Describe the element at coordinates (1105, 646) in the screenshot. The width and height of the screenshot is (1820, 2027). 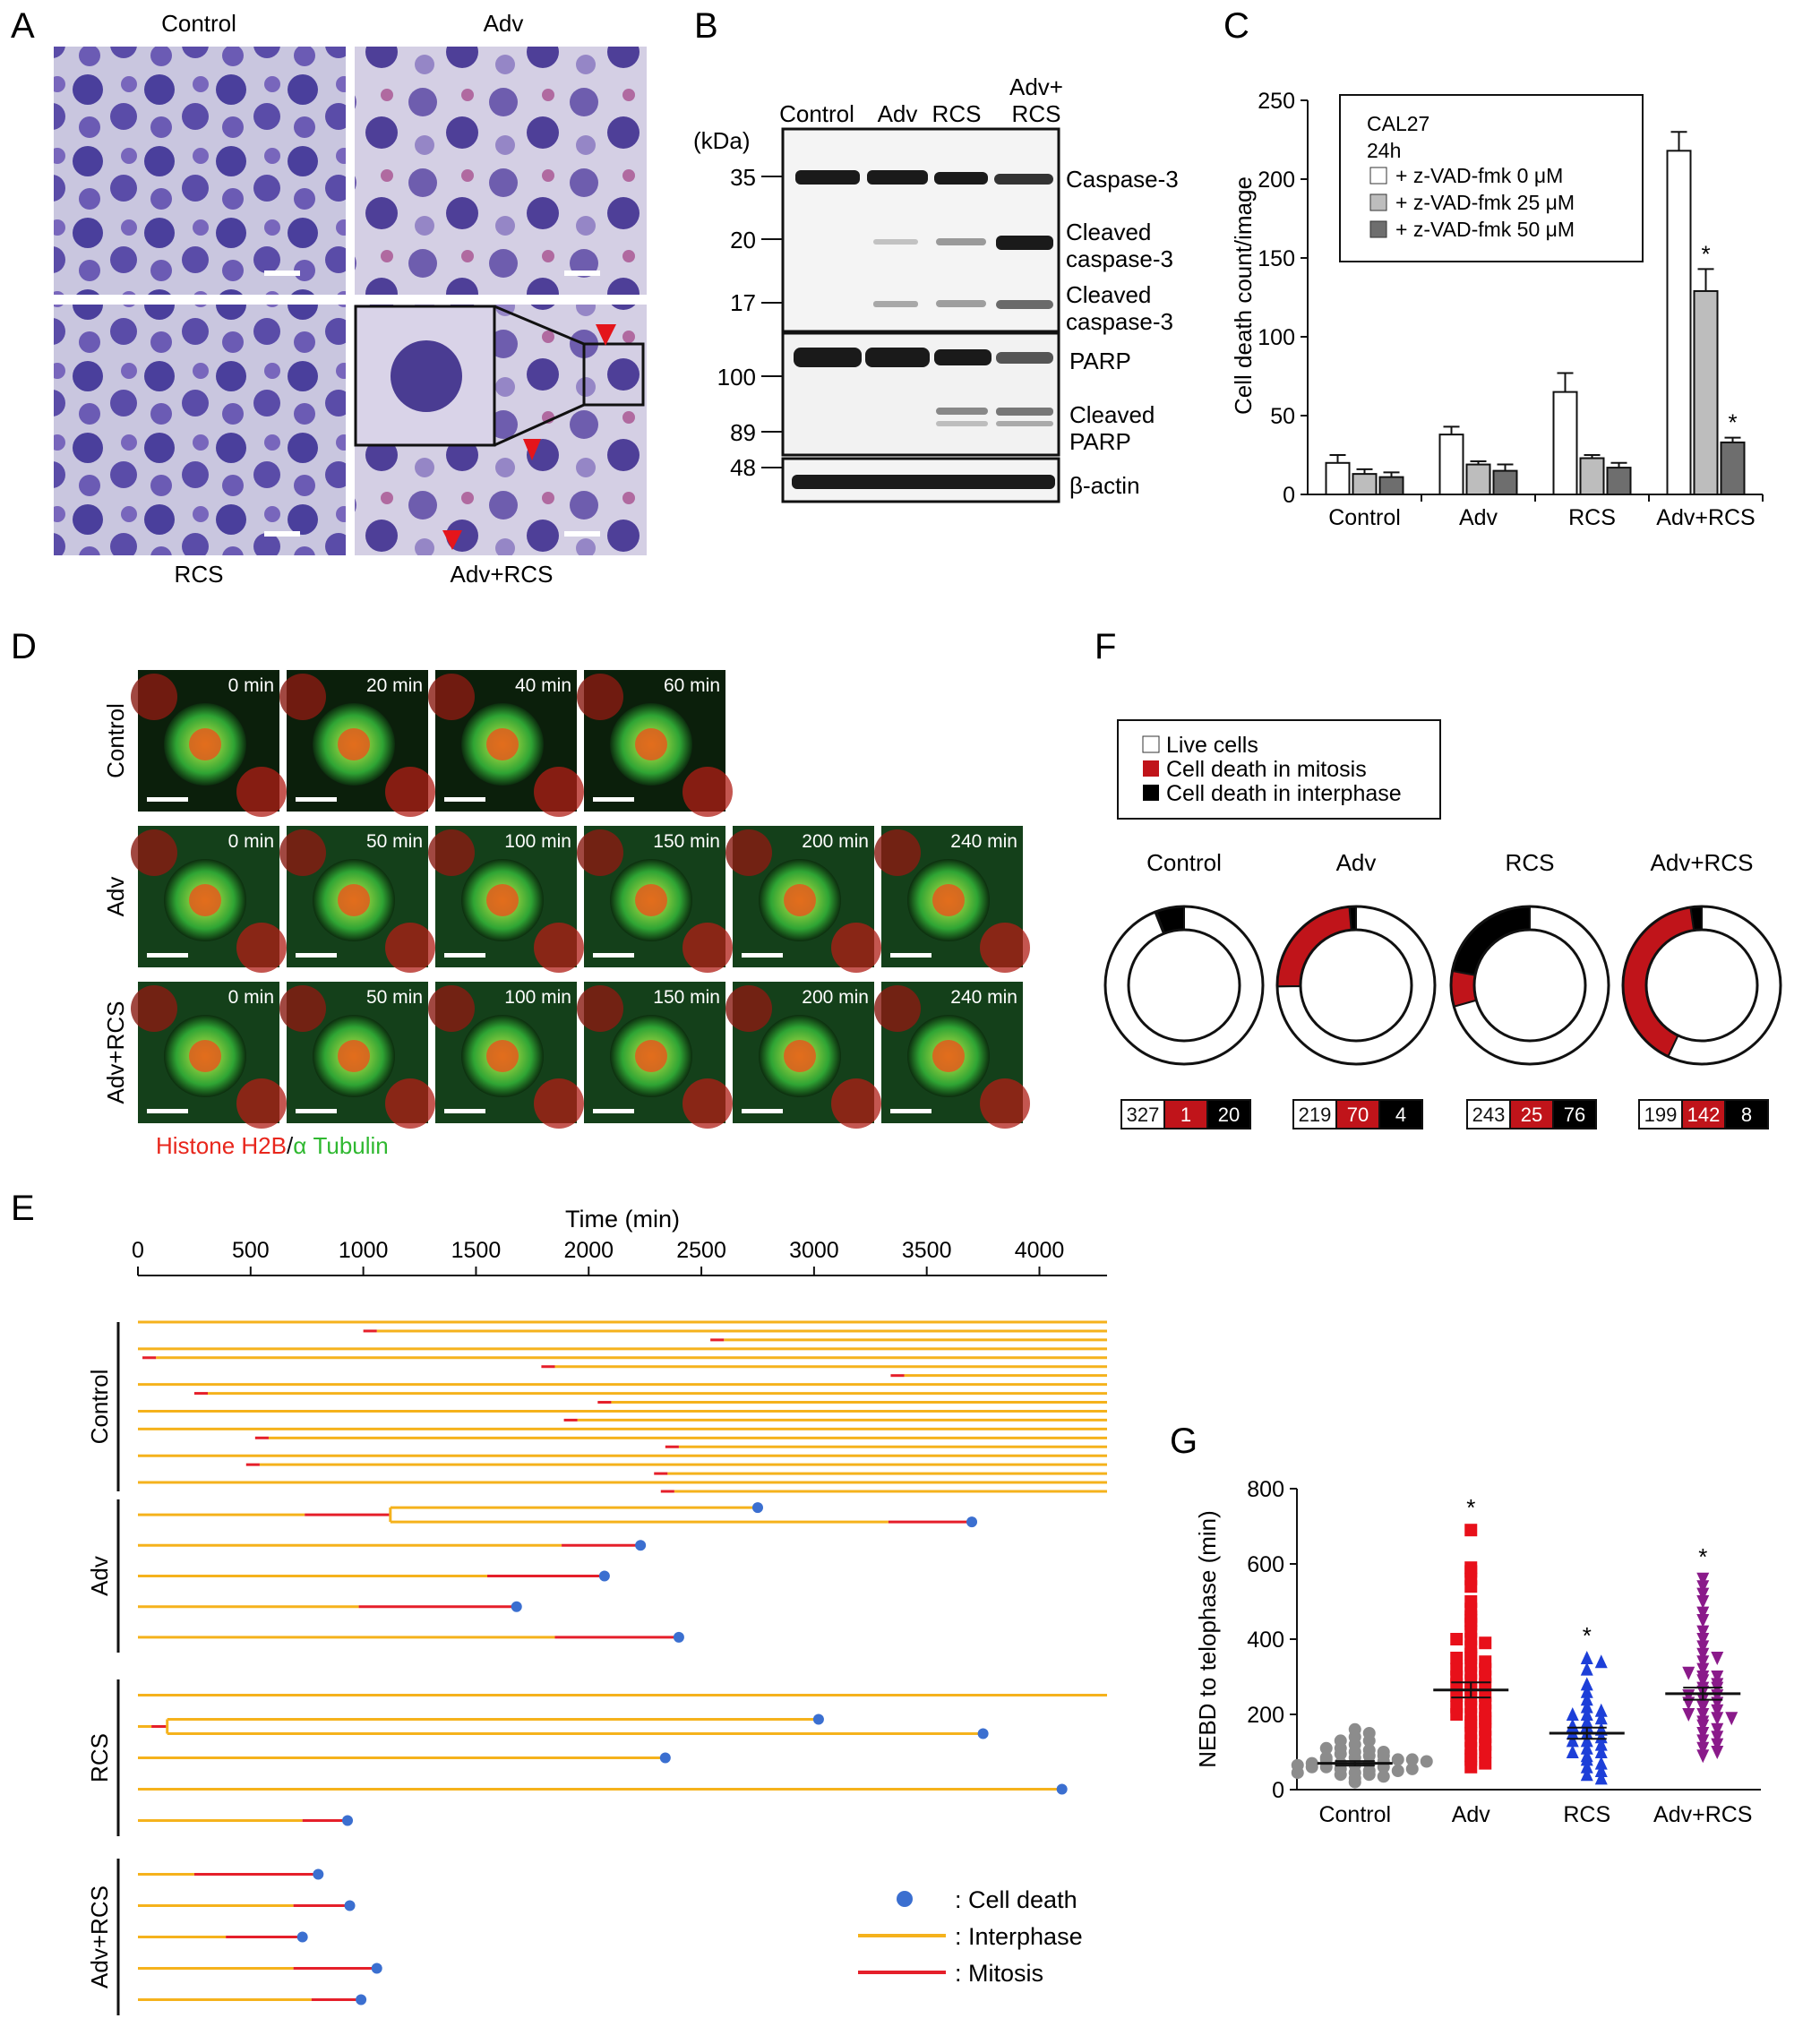
I see `panel-letter-f: F` at that location.